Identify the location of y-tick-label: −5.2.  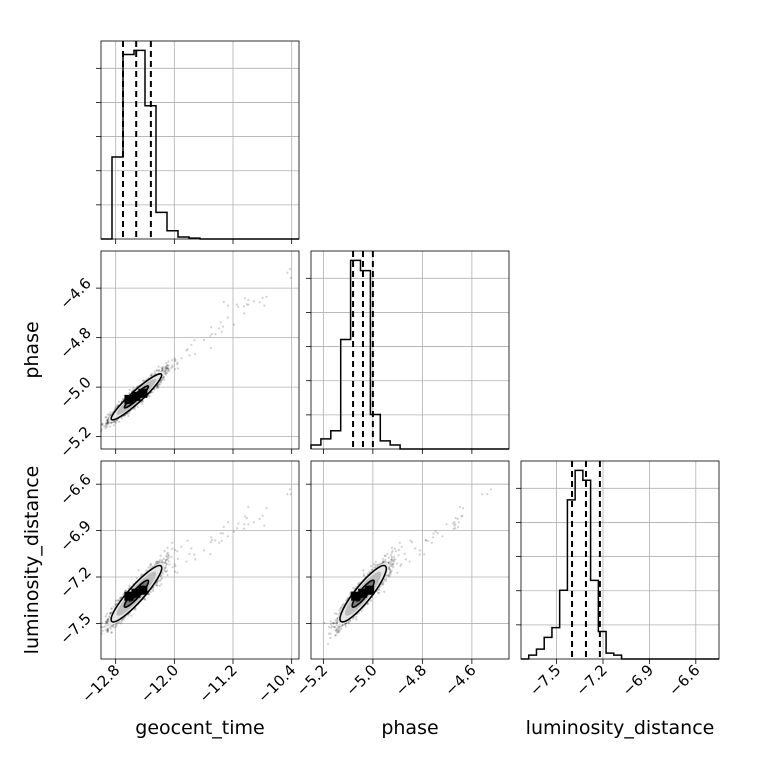
(75, 442).